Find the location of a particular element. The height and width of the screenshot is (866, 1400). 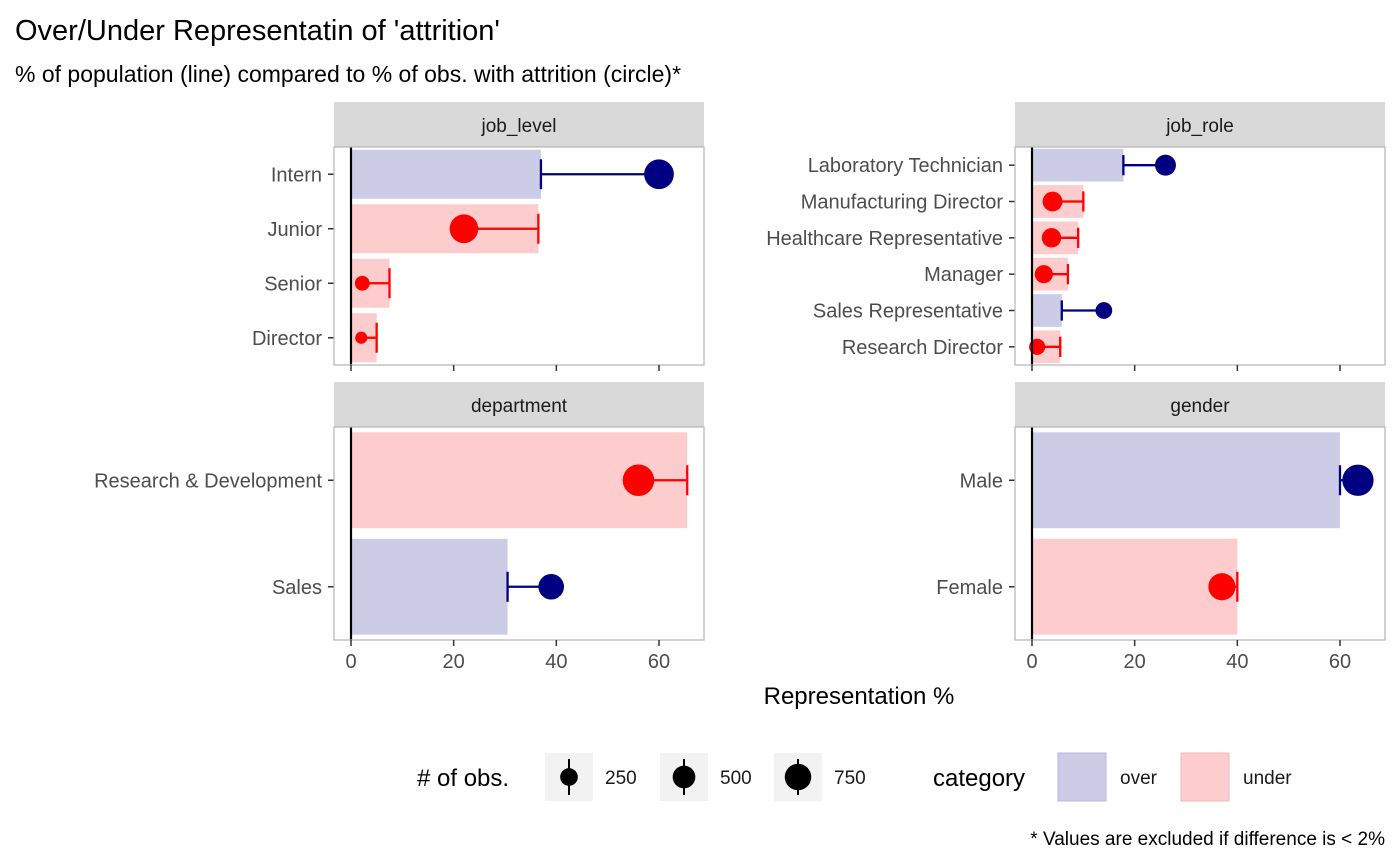

strip-label: job_role is located at coordinates (1199, 126).